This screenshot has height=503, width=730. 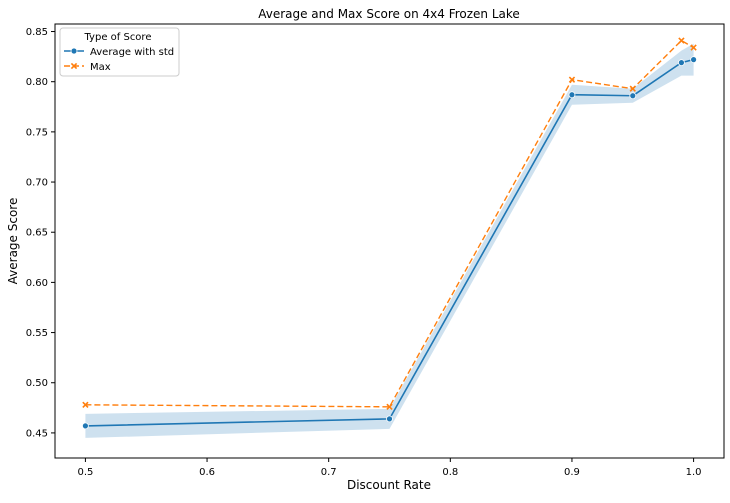 I want to click on y-tick-label: 0.65, so click(x=37, y=233).